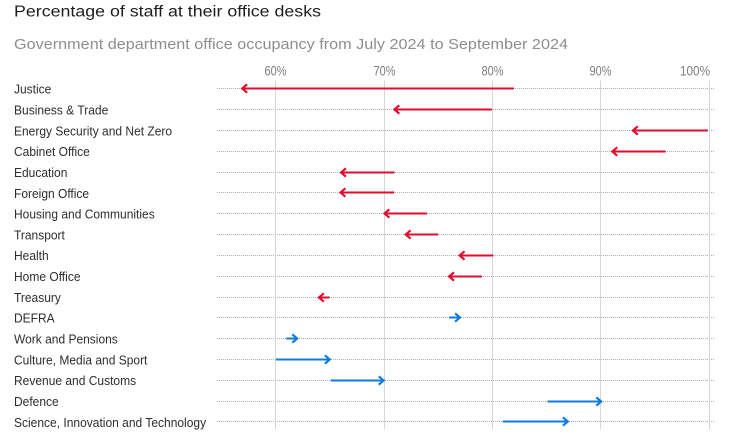  I want to click on svg-text: Cabinet Office, so click(52, 152).